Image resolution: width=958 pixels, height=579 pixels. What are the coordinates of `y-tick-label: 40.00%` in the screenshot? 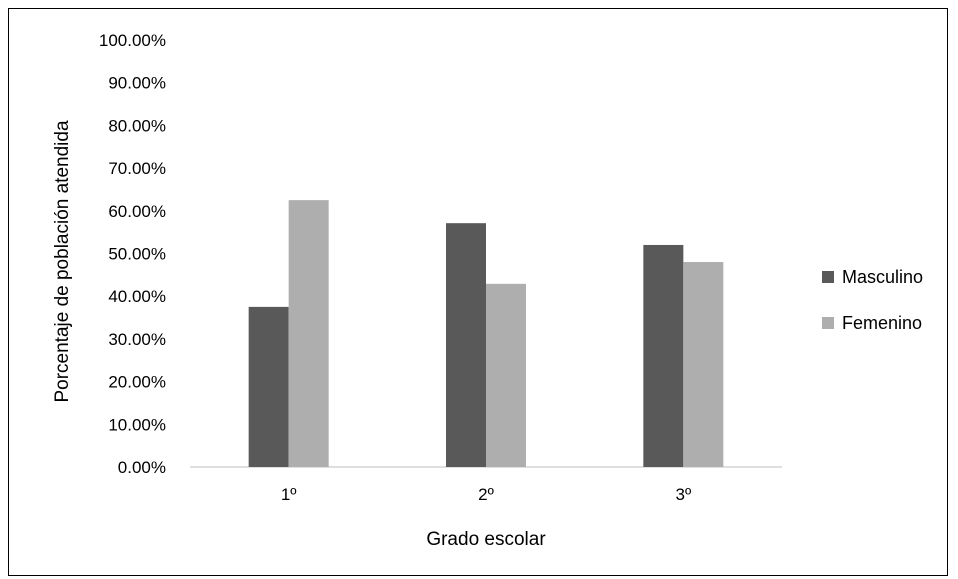 It's located at (137, 296).